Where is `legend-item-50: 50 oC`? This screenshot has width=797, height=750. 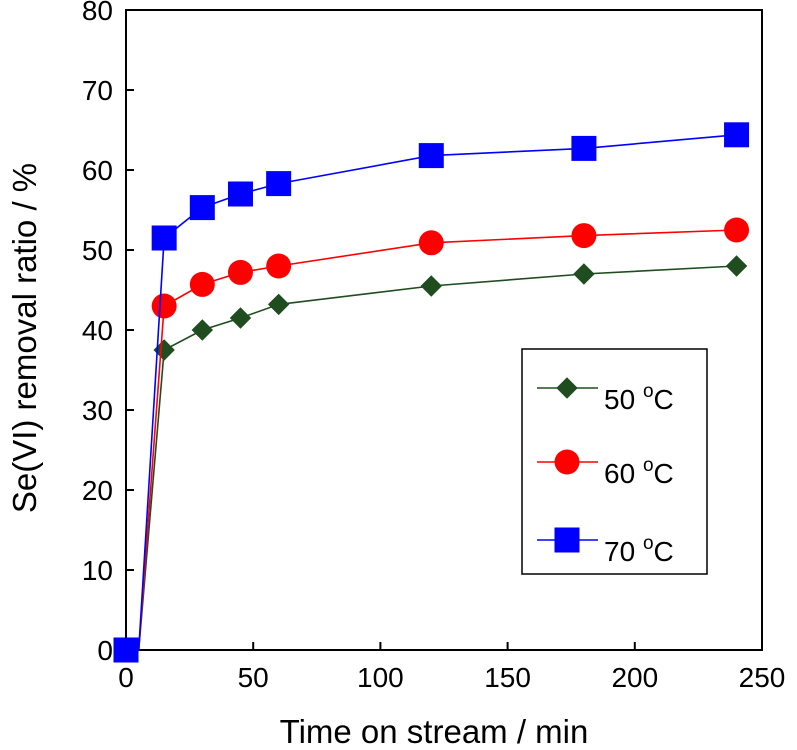
legend-item-50: 50 oC is located at coordinates (605, 396).